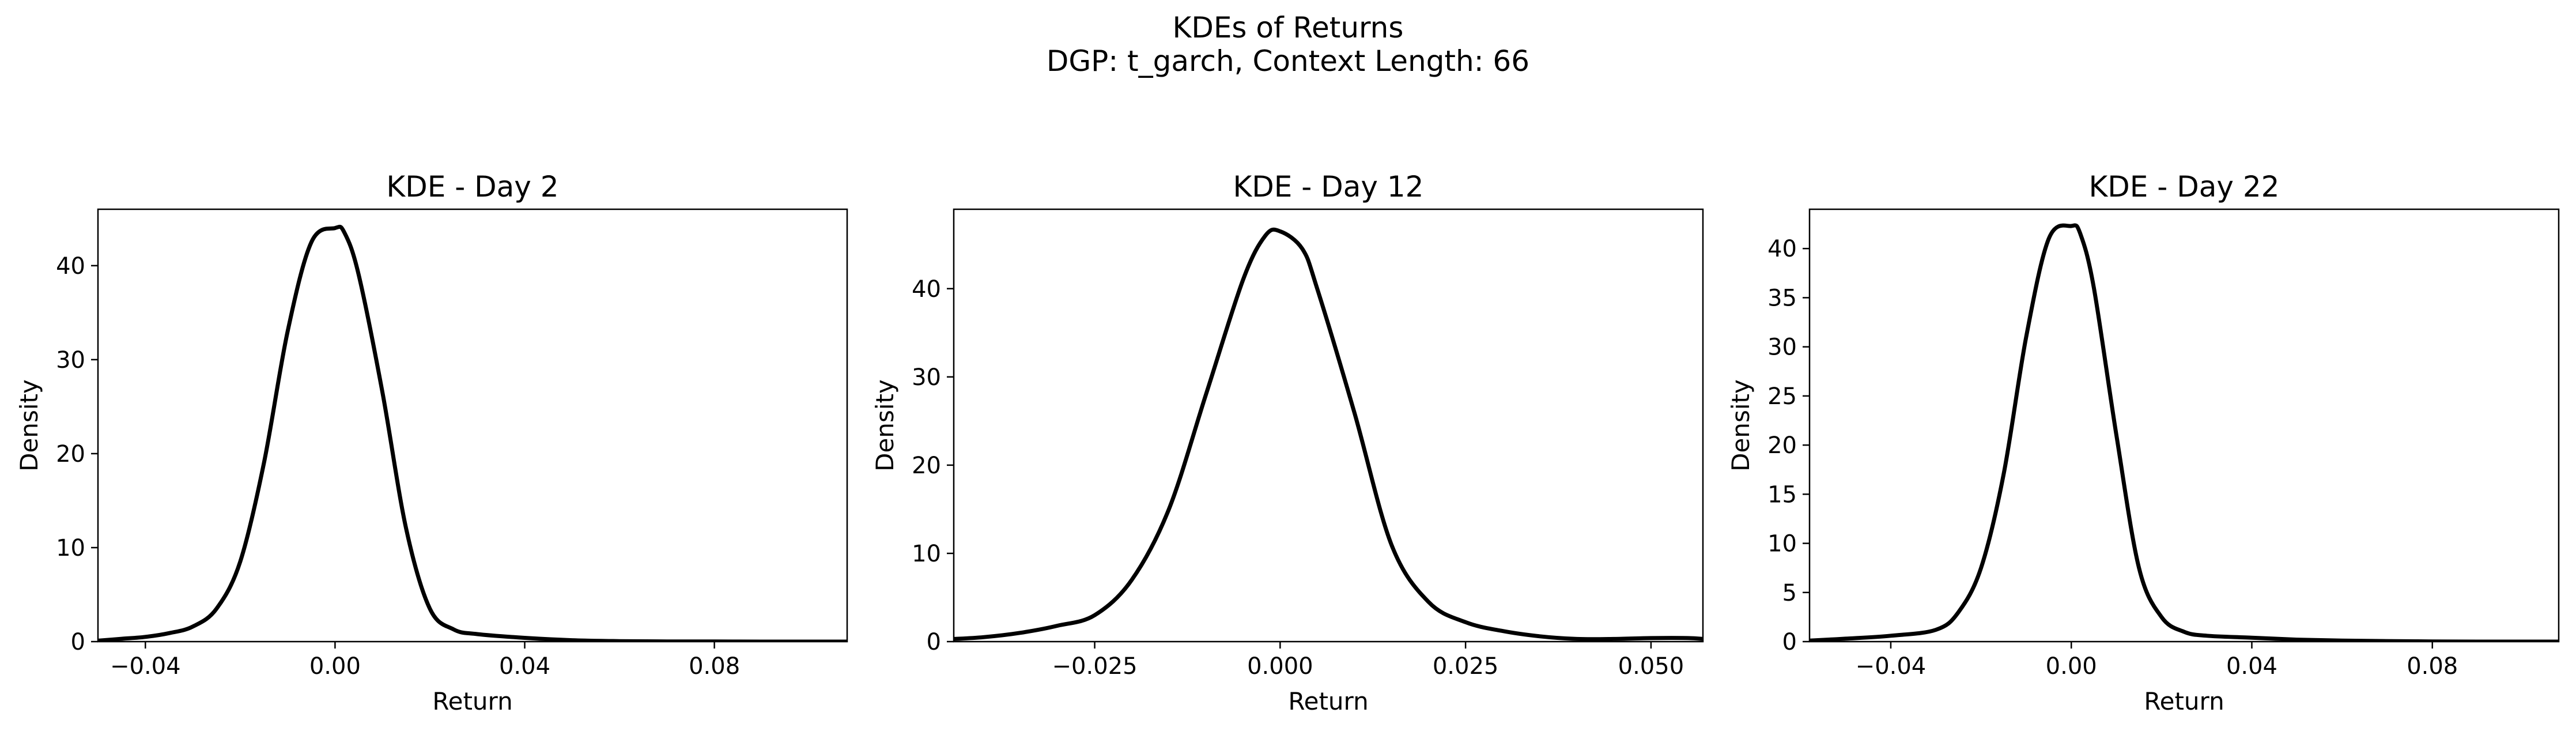  I want to click on panel-title: KDE - Day 2, so click(472, 186).